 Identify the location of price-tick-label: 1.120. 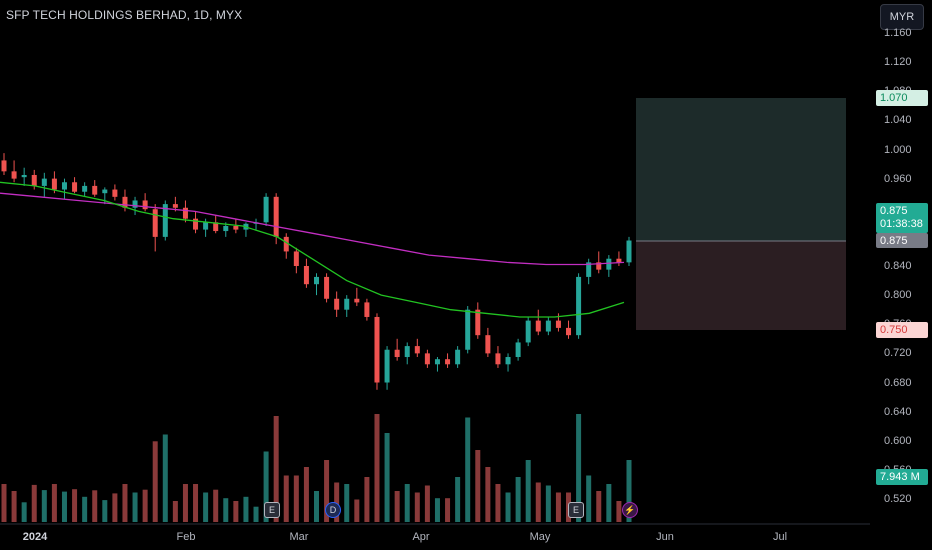
(898, 62).